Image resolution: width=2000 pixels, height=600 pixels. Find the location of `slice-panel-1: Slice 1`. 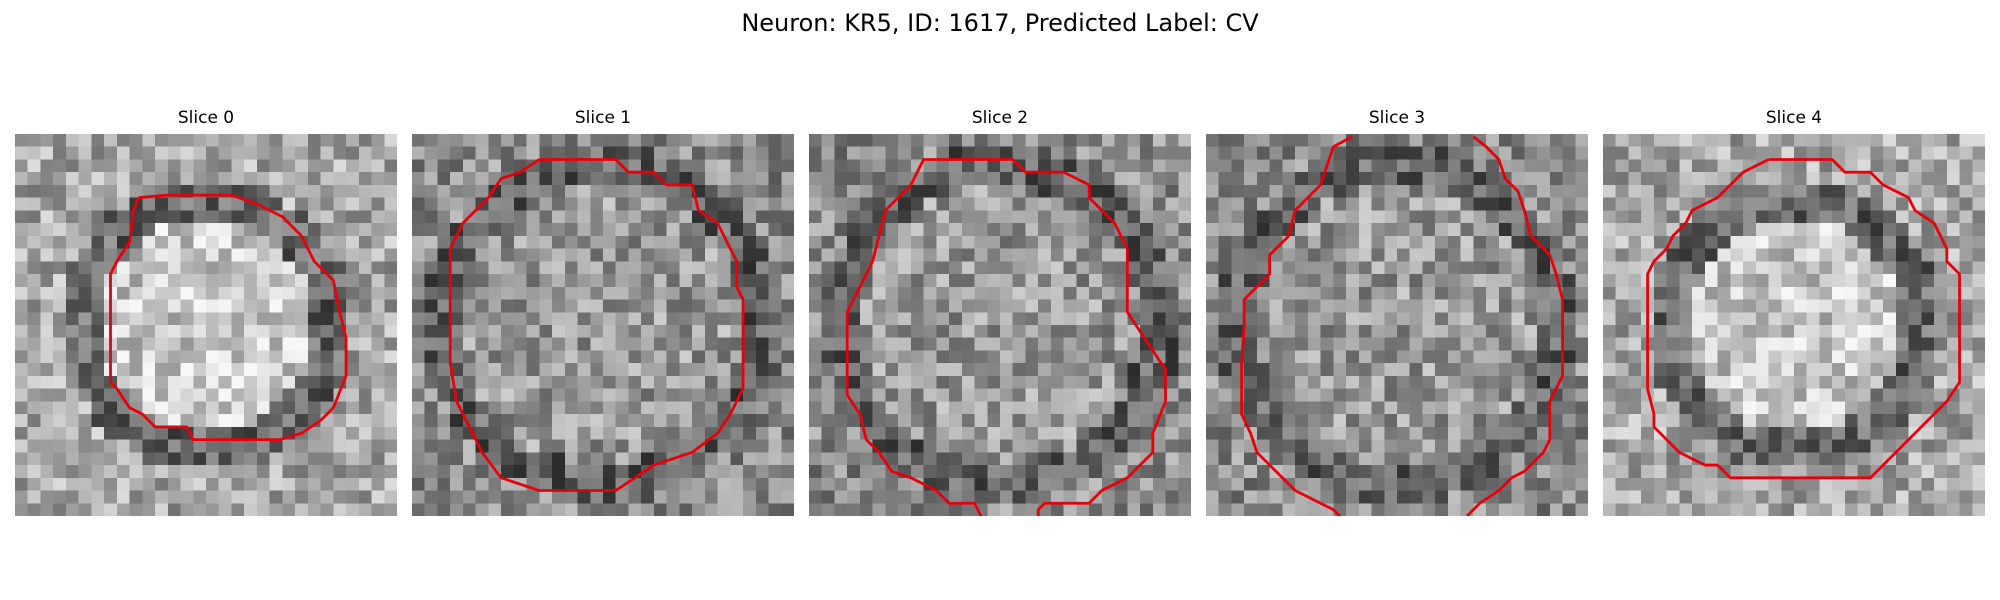

slice-panel-1: Slice 1 is located at coordinates (603, 312).